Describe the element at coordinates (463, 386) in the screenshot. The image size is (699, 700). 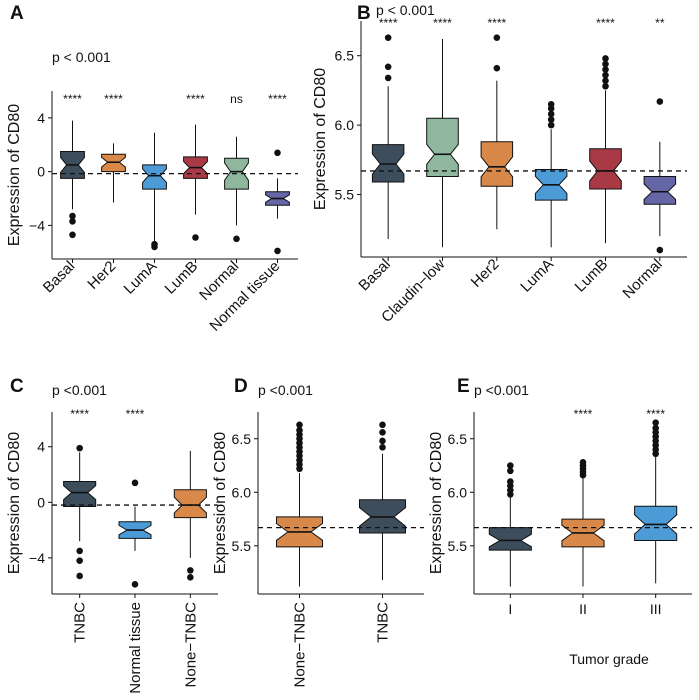
I see `panel-letter: E` at that location.